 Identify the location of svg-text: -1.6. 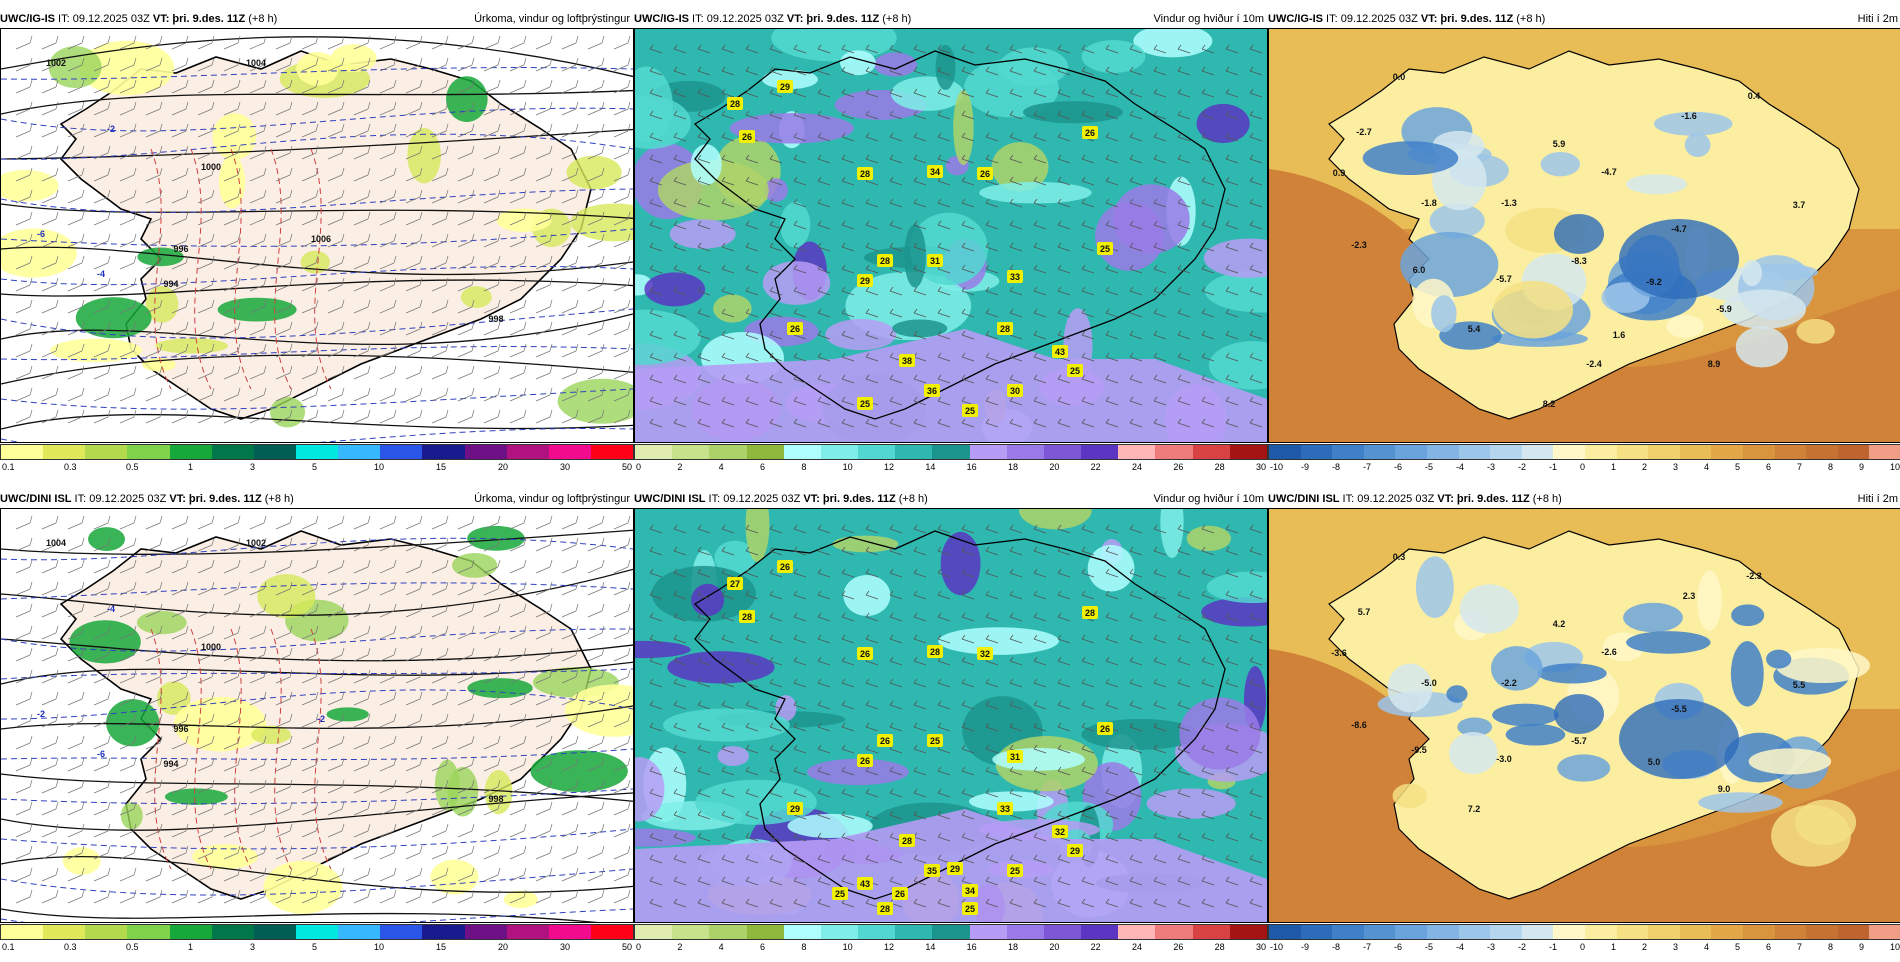
(1689, 116).